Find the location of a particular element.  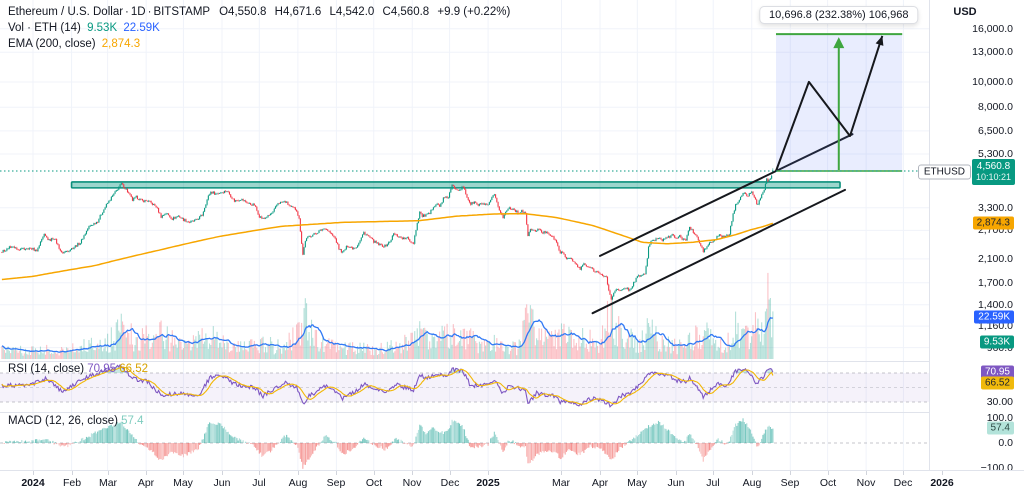

indicator-axis-label: 100.0 is located at coordinates (999, 418).